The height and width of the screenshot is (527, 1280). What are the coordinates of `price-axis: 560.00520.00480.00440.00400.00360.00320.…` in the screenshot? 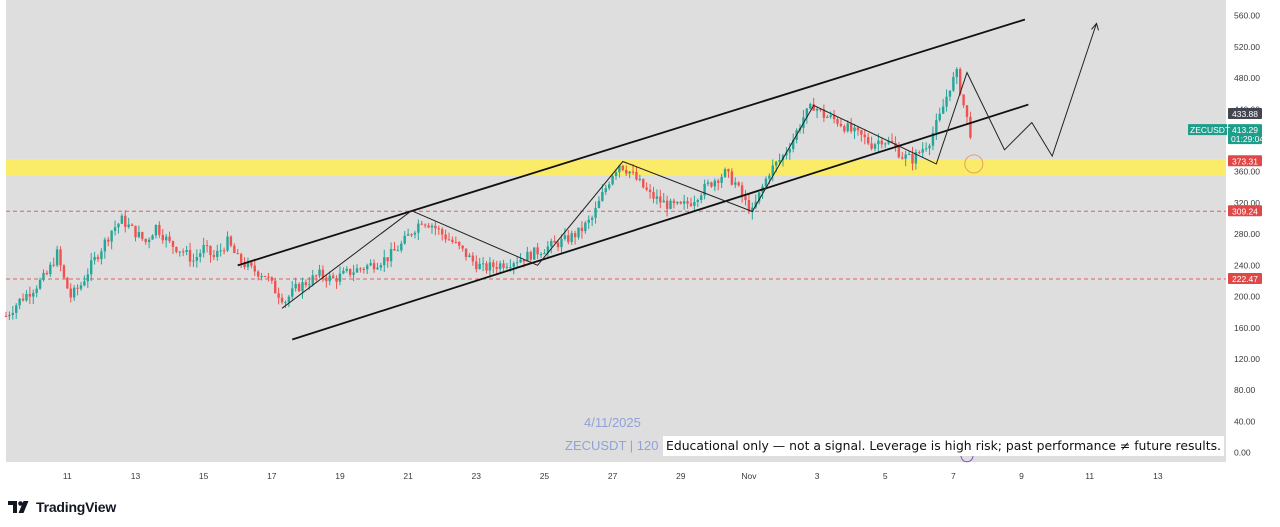 It's located at (1247, 234).